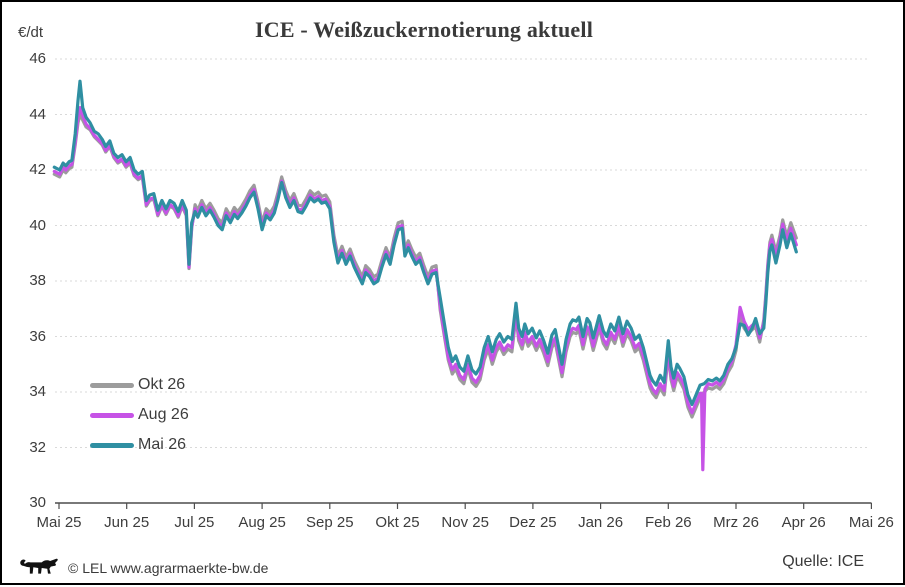  I want to click on x-tick-label-Okt-25: Okt 25, so click(397, 522).